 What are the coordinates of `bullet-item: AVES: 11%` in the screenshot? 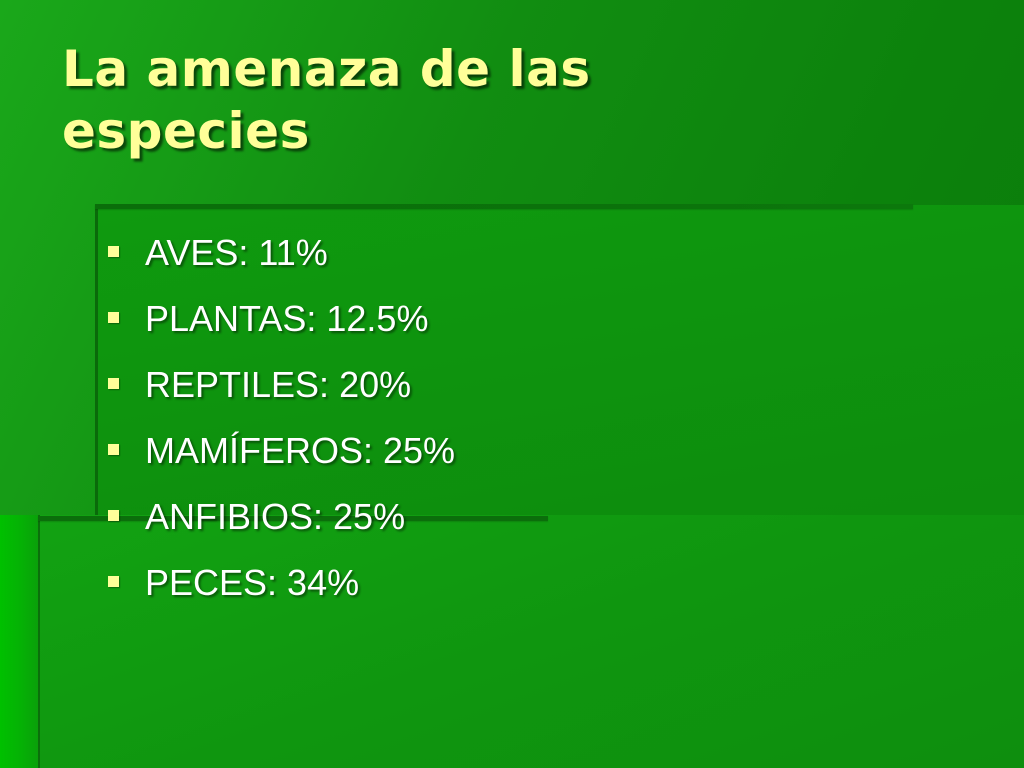 It's located at (281, 253).